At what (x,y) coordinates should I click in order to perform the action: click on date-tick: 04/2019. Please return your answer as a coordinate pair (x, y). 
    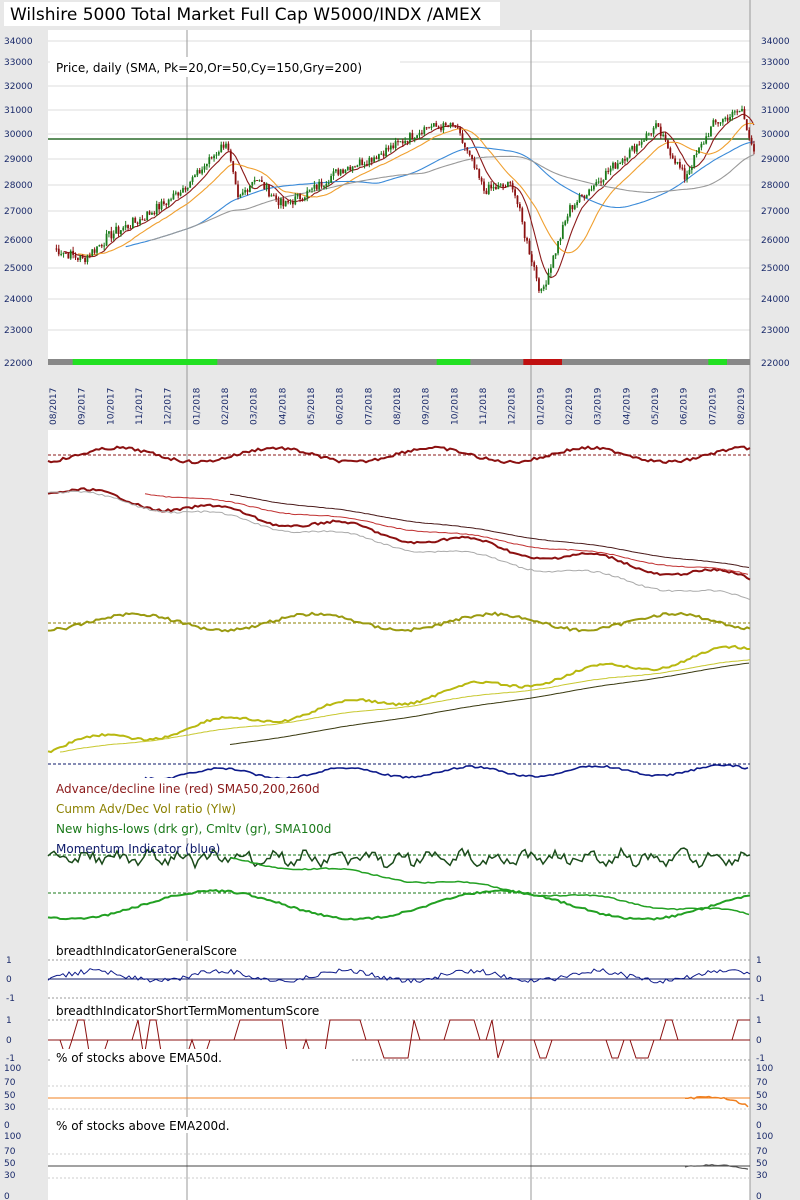
    Looking at the image, I should click on (627, 406).